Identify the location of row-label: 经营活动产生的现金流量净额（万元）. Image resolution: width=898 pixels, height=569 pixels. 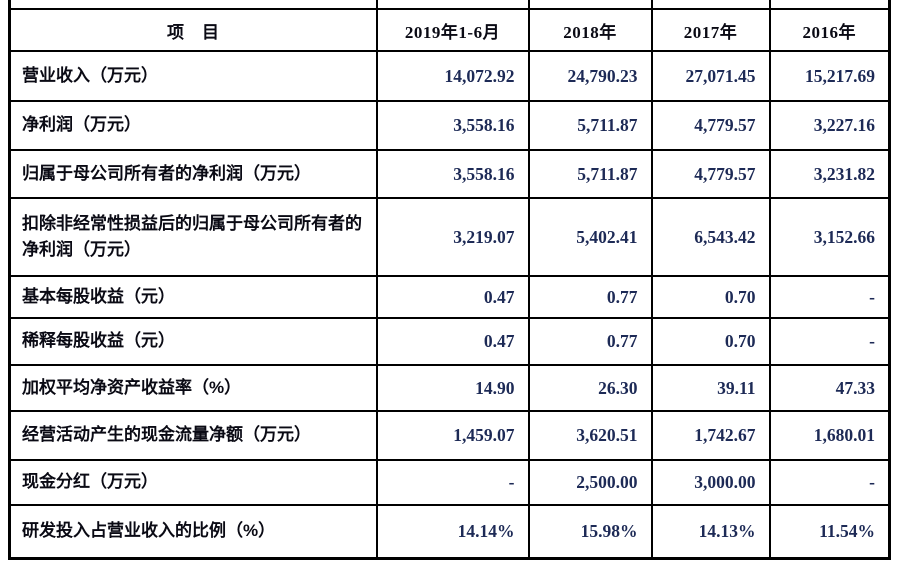
(193, 435).